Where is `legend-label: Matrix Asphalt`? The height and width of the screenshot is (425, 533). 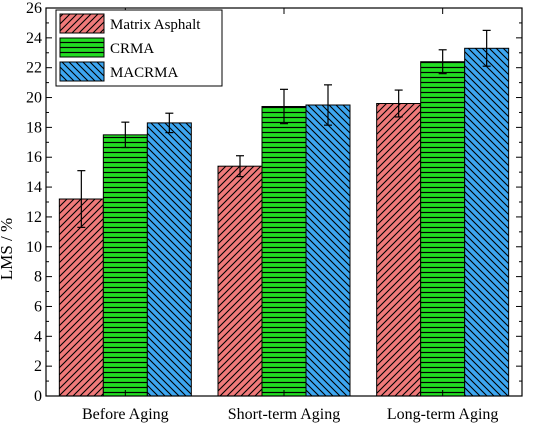 legend-label: Matrix Asphalt is located at coordinates (155, 25).